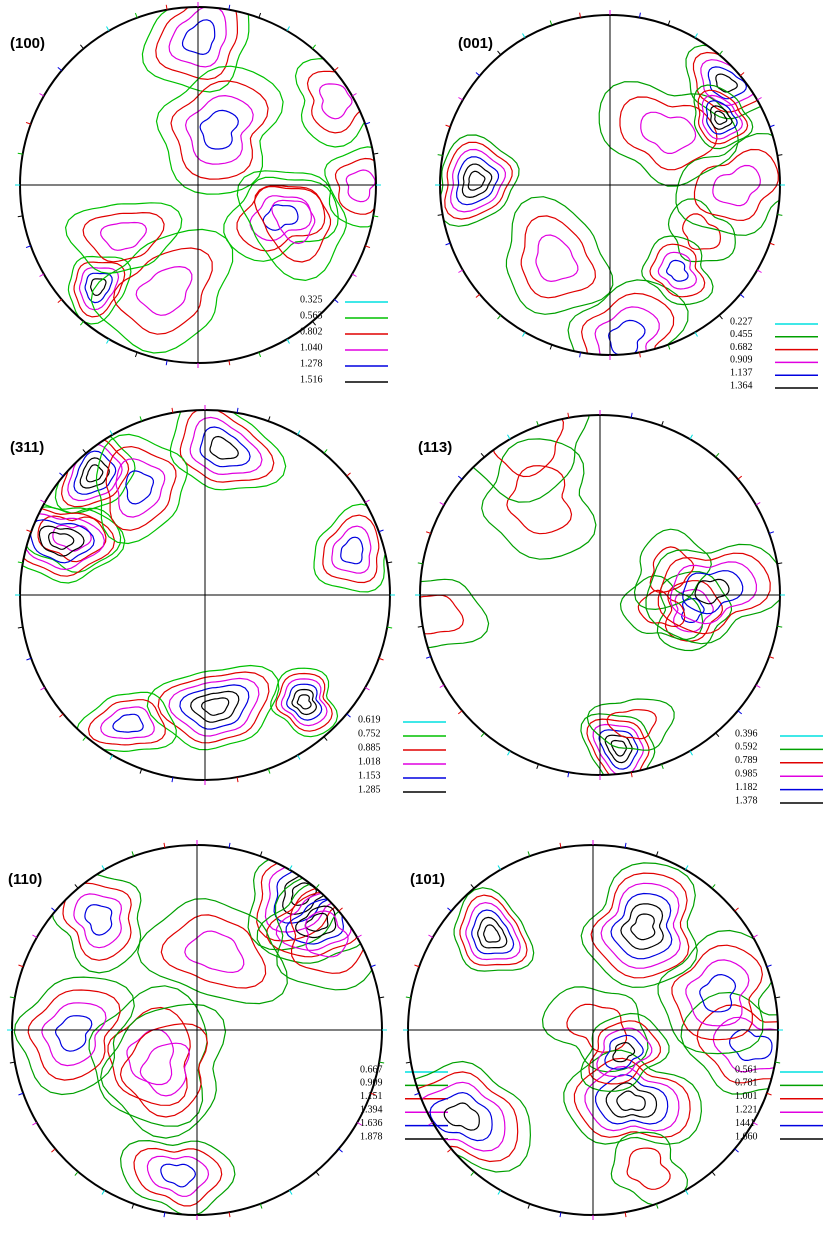  Describe the element at coordinates (311, 331) in the screenshot. I see `legend-level: 0.802` at that location.